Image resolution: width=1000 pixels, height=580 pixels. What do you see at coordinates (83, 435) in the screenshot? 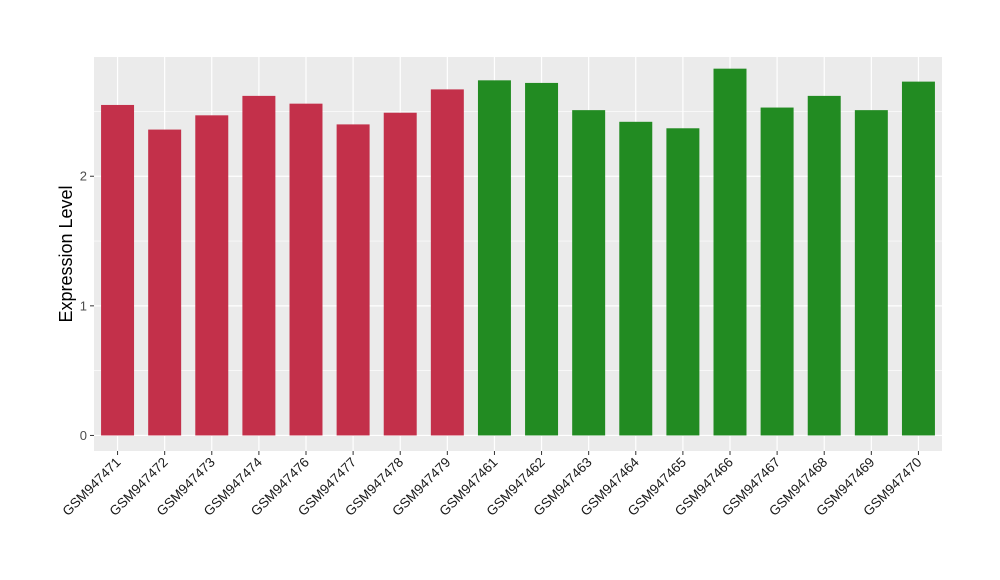
I see `y-tick-label: 0` at bounding box center [83, 435].